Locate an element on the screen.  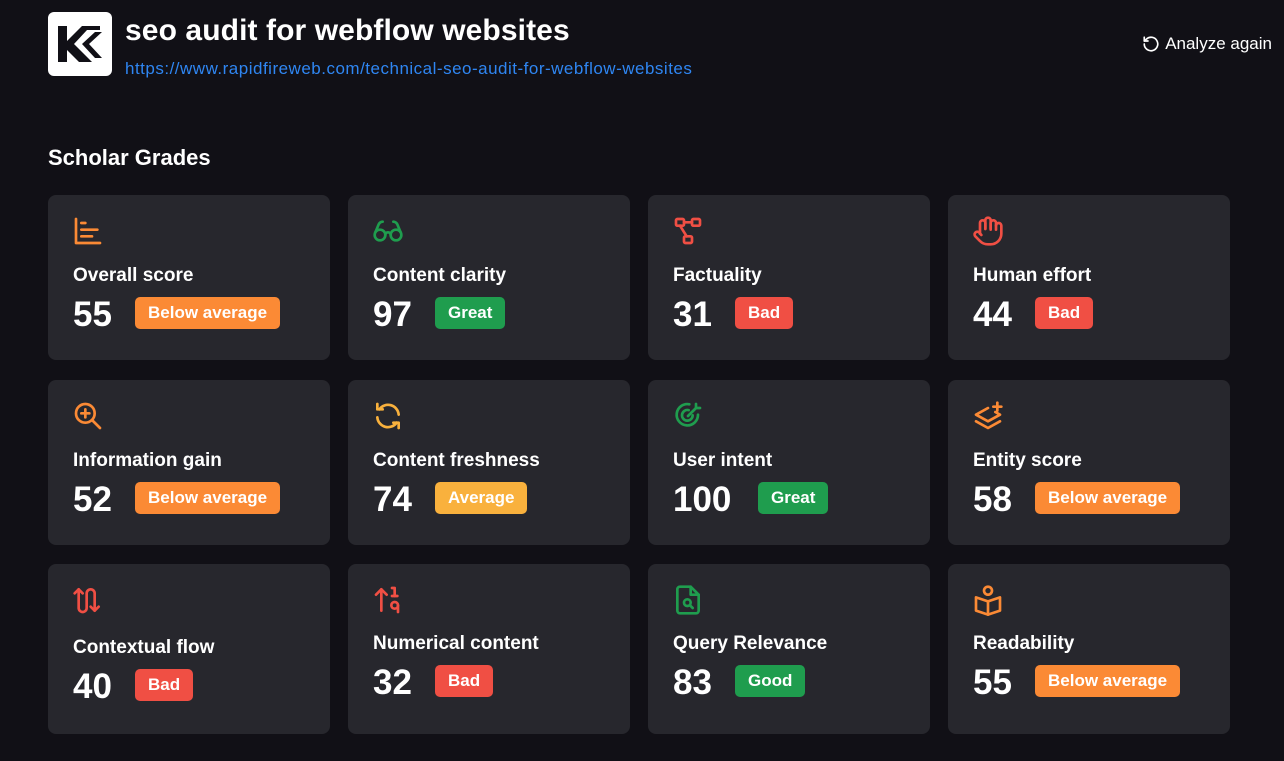
analyze-again-button: Analyze again is located at coordinates (1207, 44).